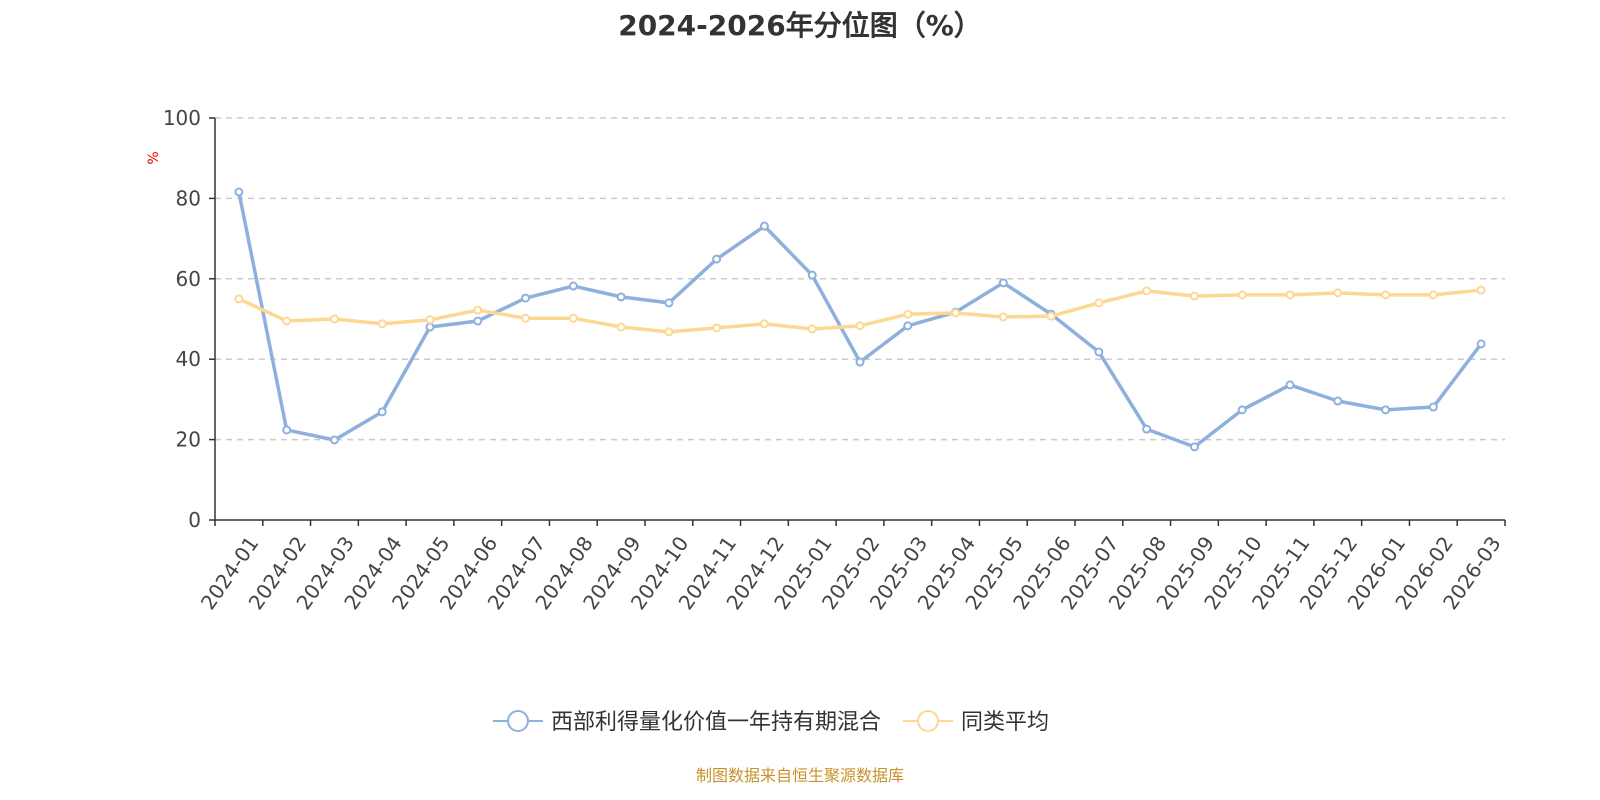  What do you see at coordinates (154, 157) in the screenshot?
I see `y-axis-label: %` at bounding box center [154, 157].